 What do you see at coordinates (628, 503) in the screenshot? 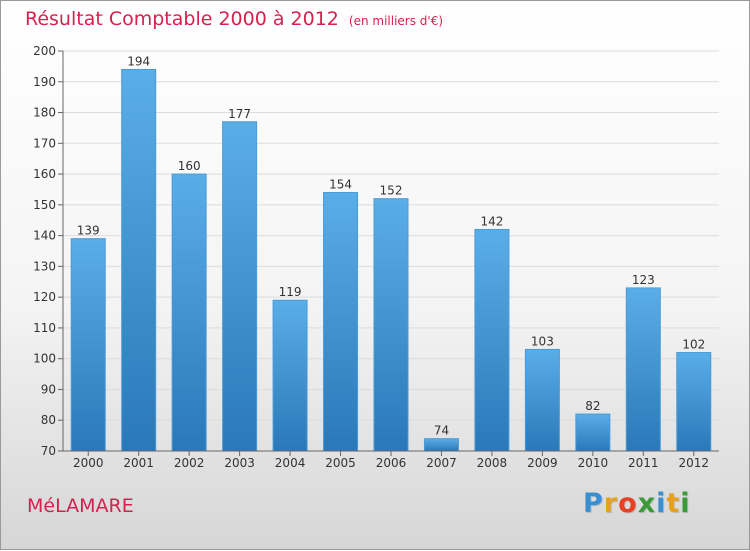
I see `logo-letter: o` at bounding box center [628, 503].